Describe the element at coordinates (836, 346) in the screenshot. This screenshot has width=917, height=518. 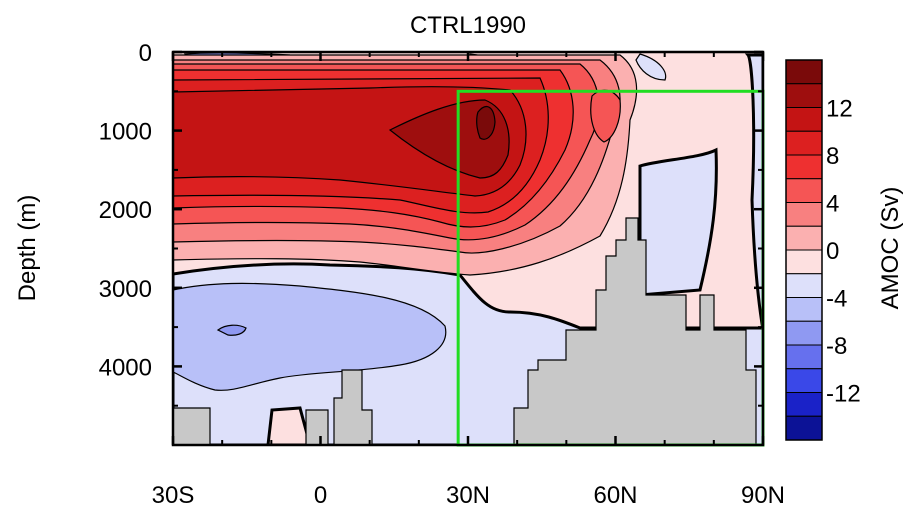
I see `colorbar-tick-label: -8` at that location.